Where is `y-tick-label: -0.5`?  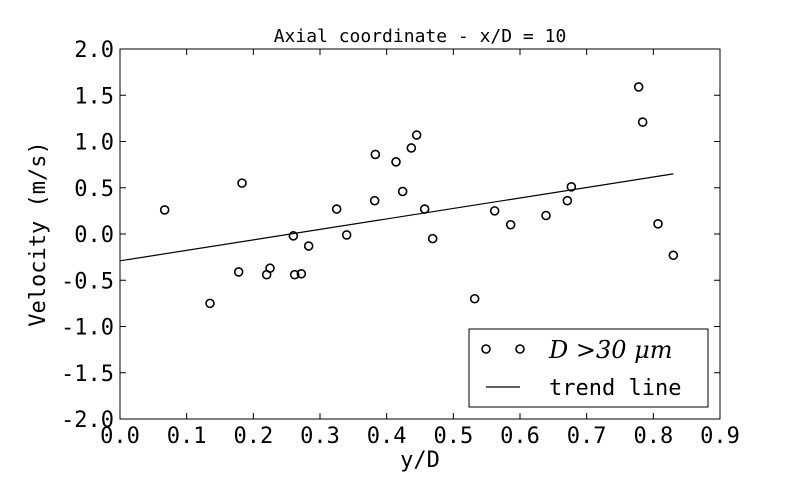 y-tick-label: -0.5 is located at coordinates (87, 281).